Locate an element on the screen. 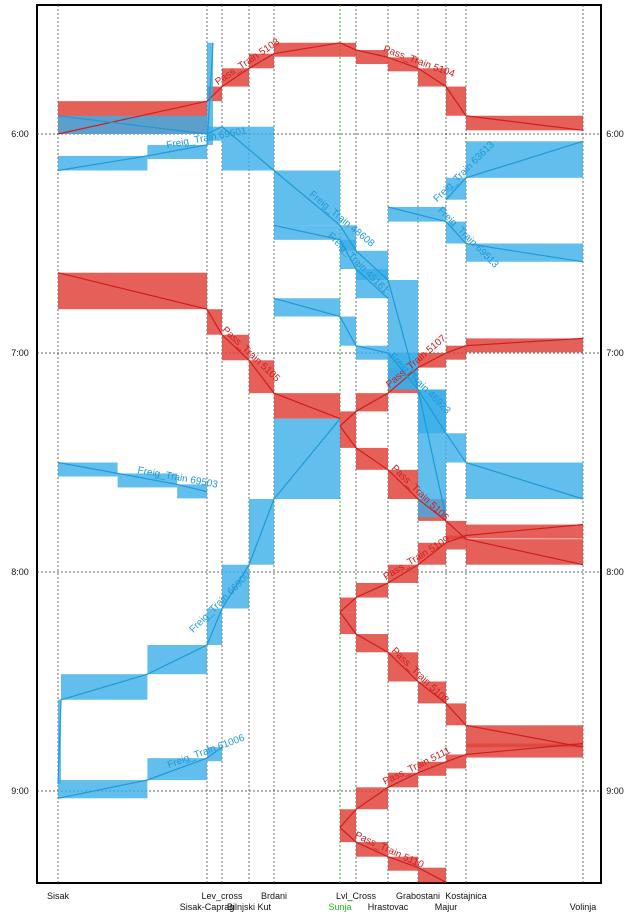  station-label-lvl-cross: Lvl_Cross is located at coordinates (356, 896).